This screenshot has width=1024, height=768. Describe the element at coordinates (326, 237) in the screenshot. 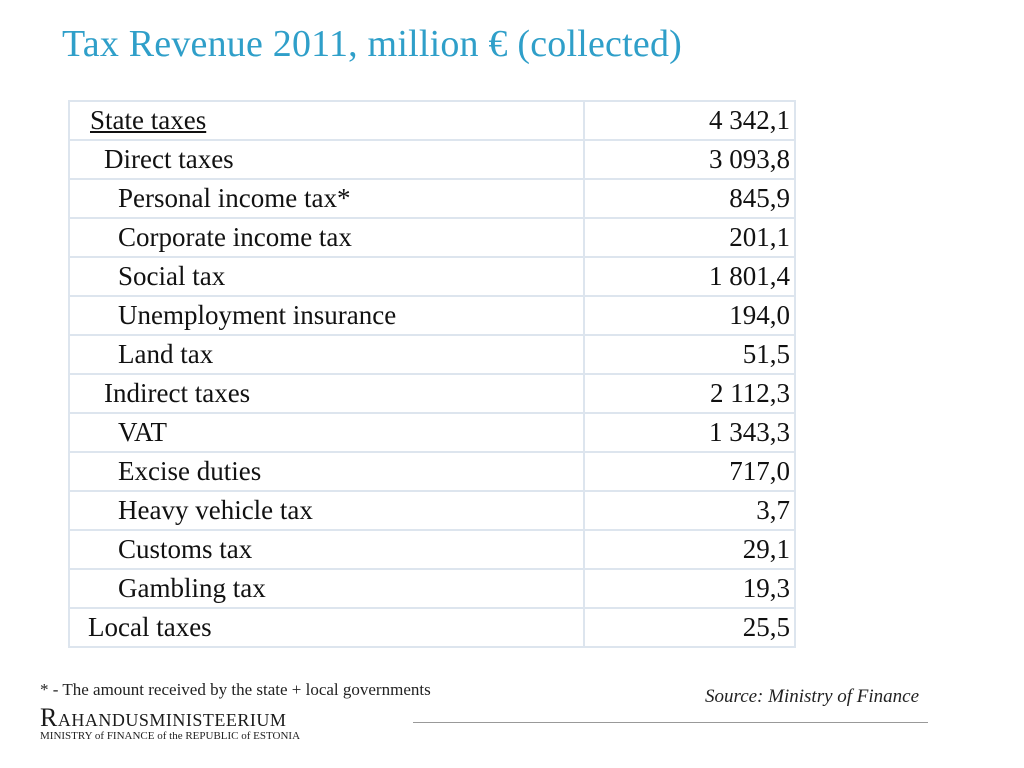

I see `row-label: Corporate income tax` at that location.